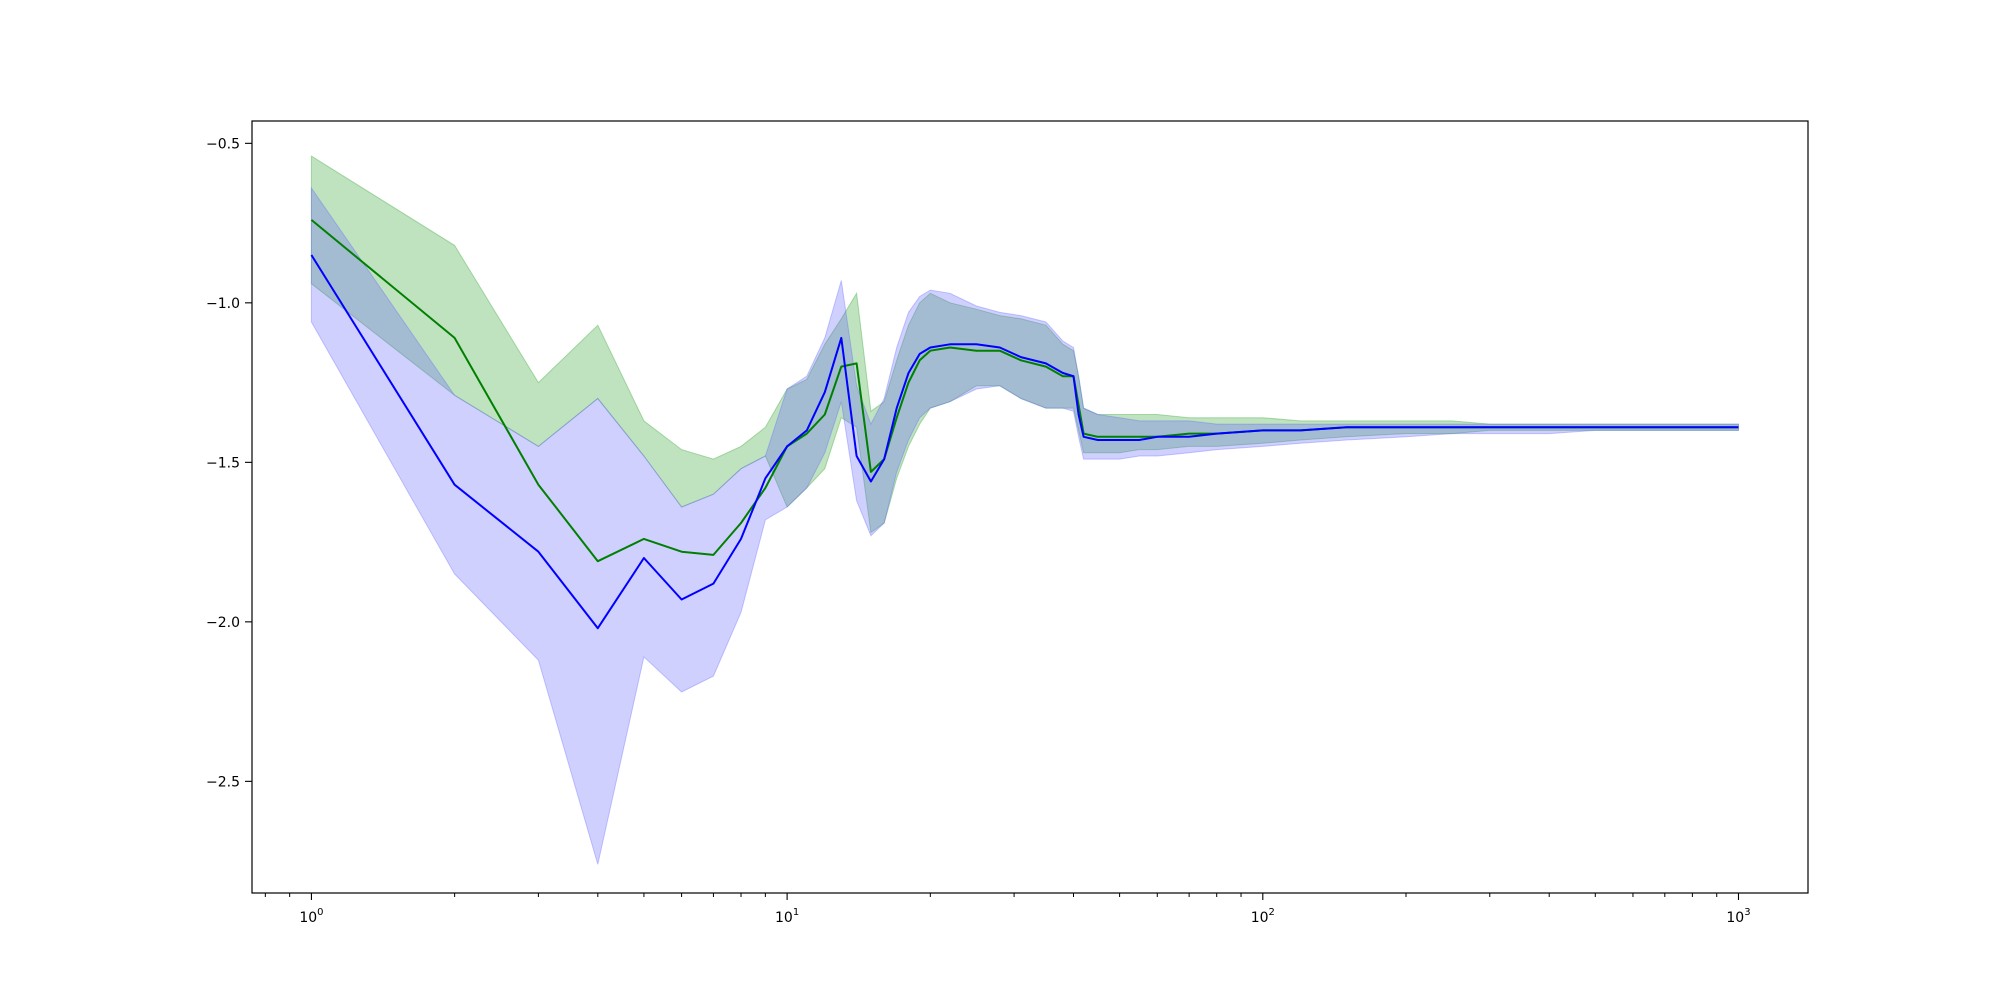 Image resolution: width=2000 pixels, height=1004 pixels. What do you see at coordinates (223, 463) in the screenshot?
I see `y-tick-label: −1.5` at bounding box center [223, 463].